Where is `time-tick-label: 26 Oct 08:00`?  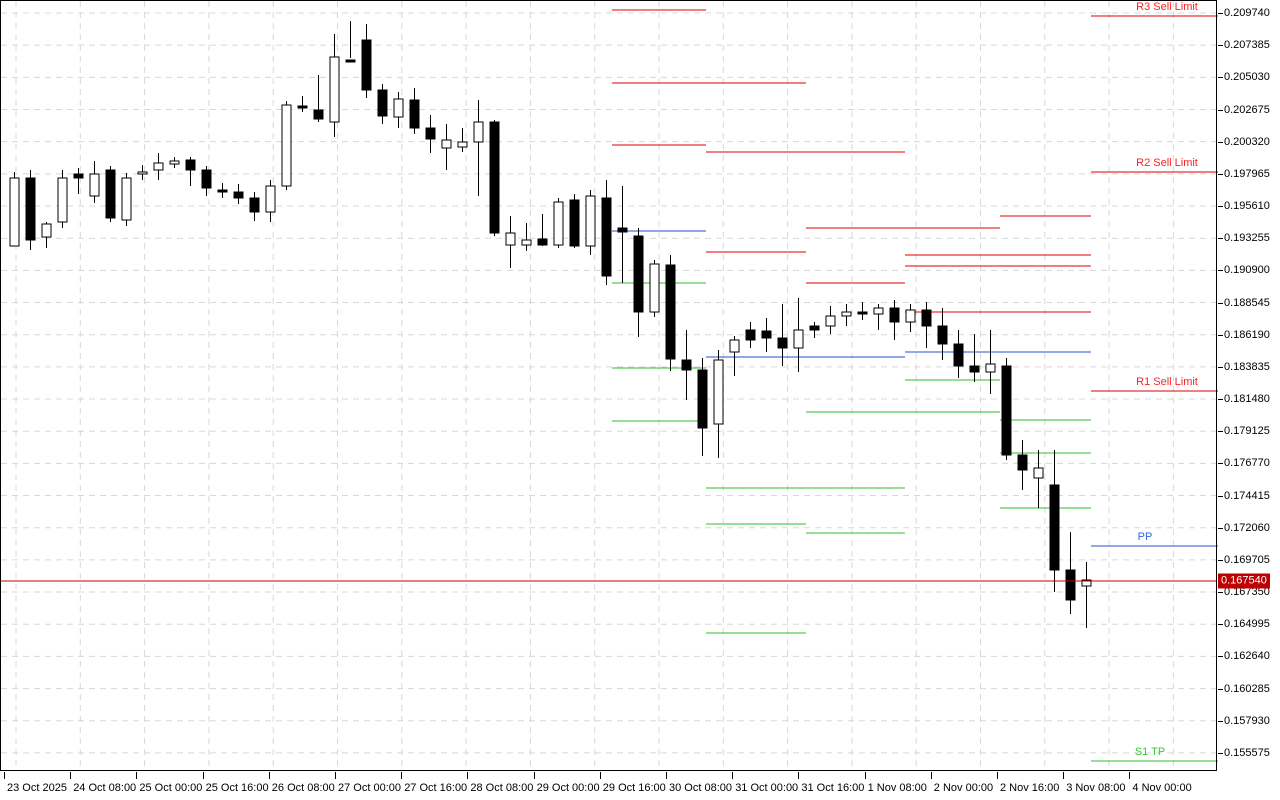 time-tick-label: 26 Oct 08:00 is located at coordinates (303, 788).